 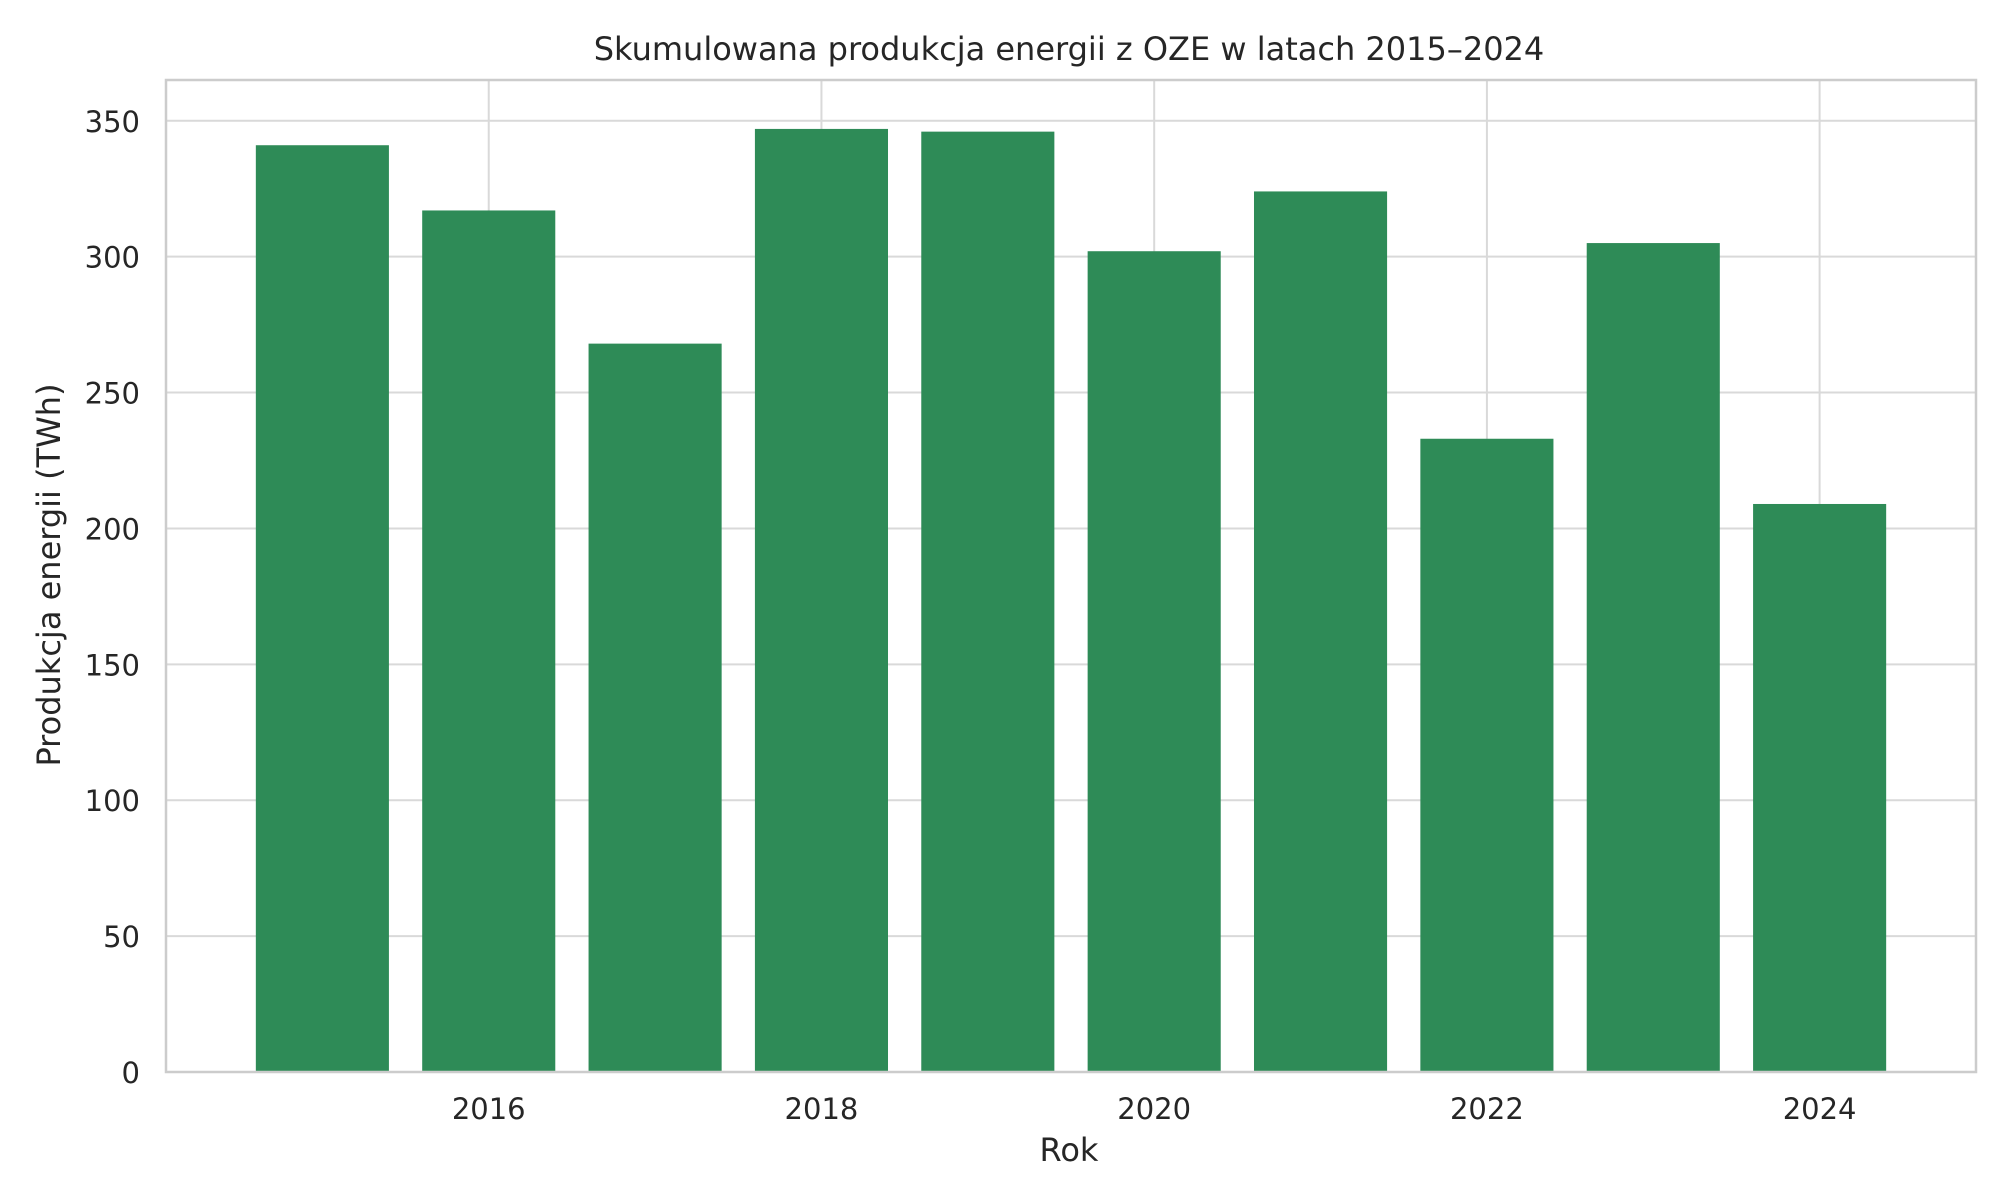 I want to click on bar-2018, so click(x=821, y=600).